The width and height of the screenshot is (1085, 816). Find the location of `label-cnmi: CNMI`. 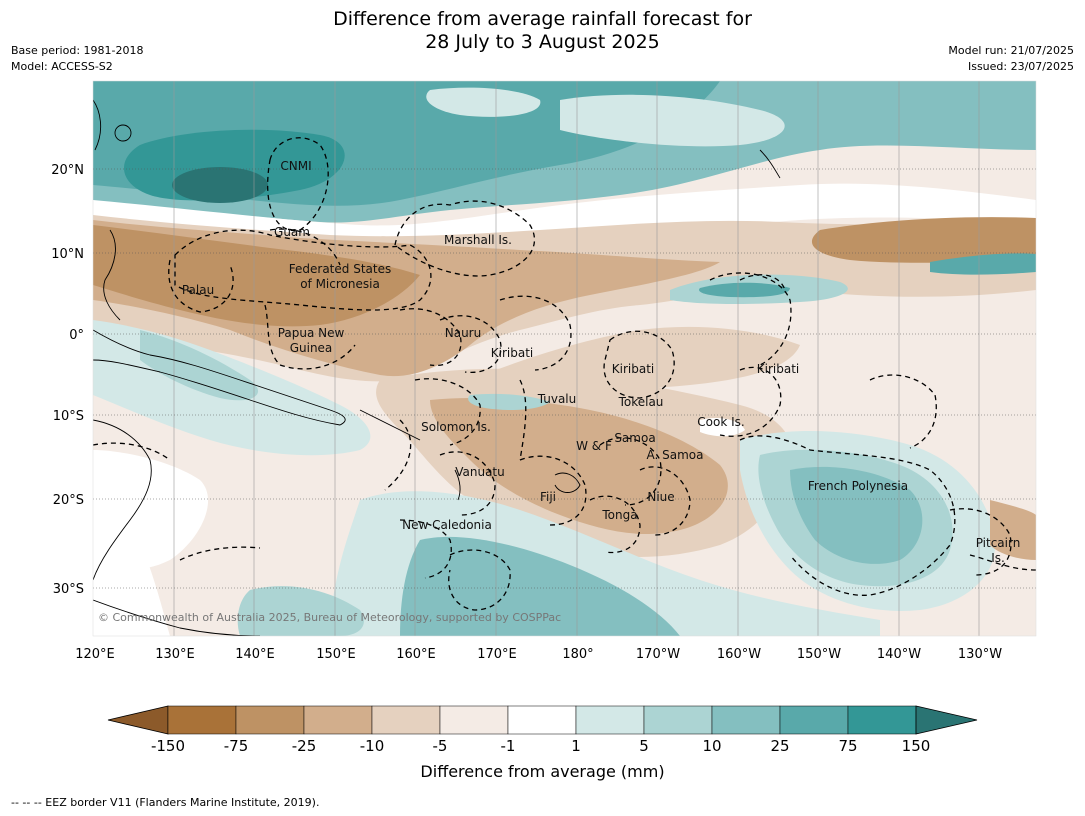

label-cnmi: CNMI is located at coordinates (295, 166).